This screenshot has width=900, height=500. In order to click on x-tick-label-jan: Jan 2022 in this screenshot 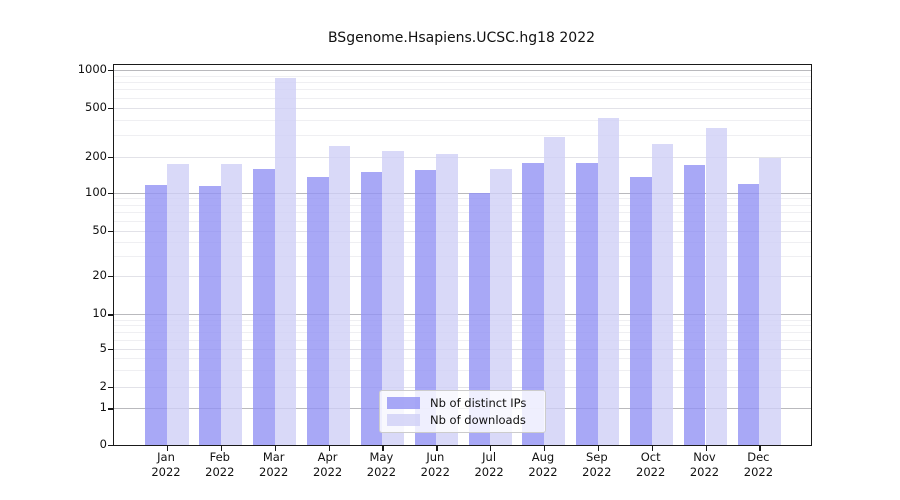, I will do `click(166, 464)`.